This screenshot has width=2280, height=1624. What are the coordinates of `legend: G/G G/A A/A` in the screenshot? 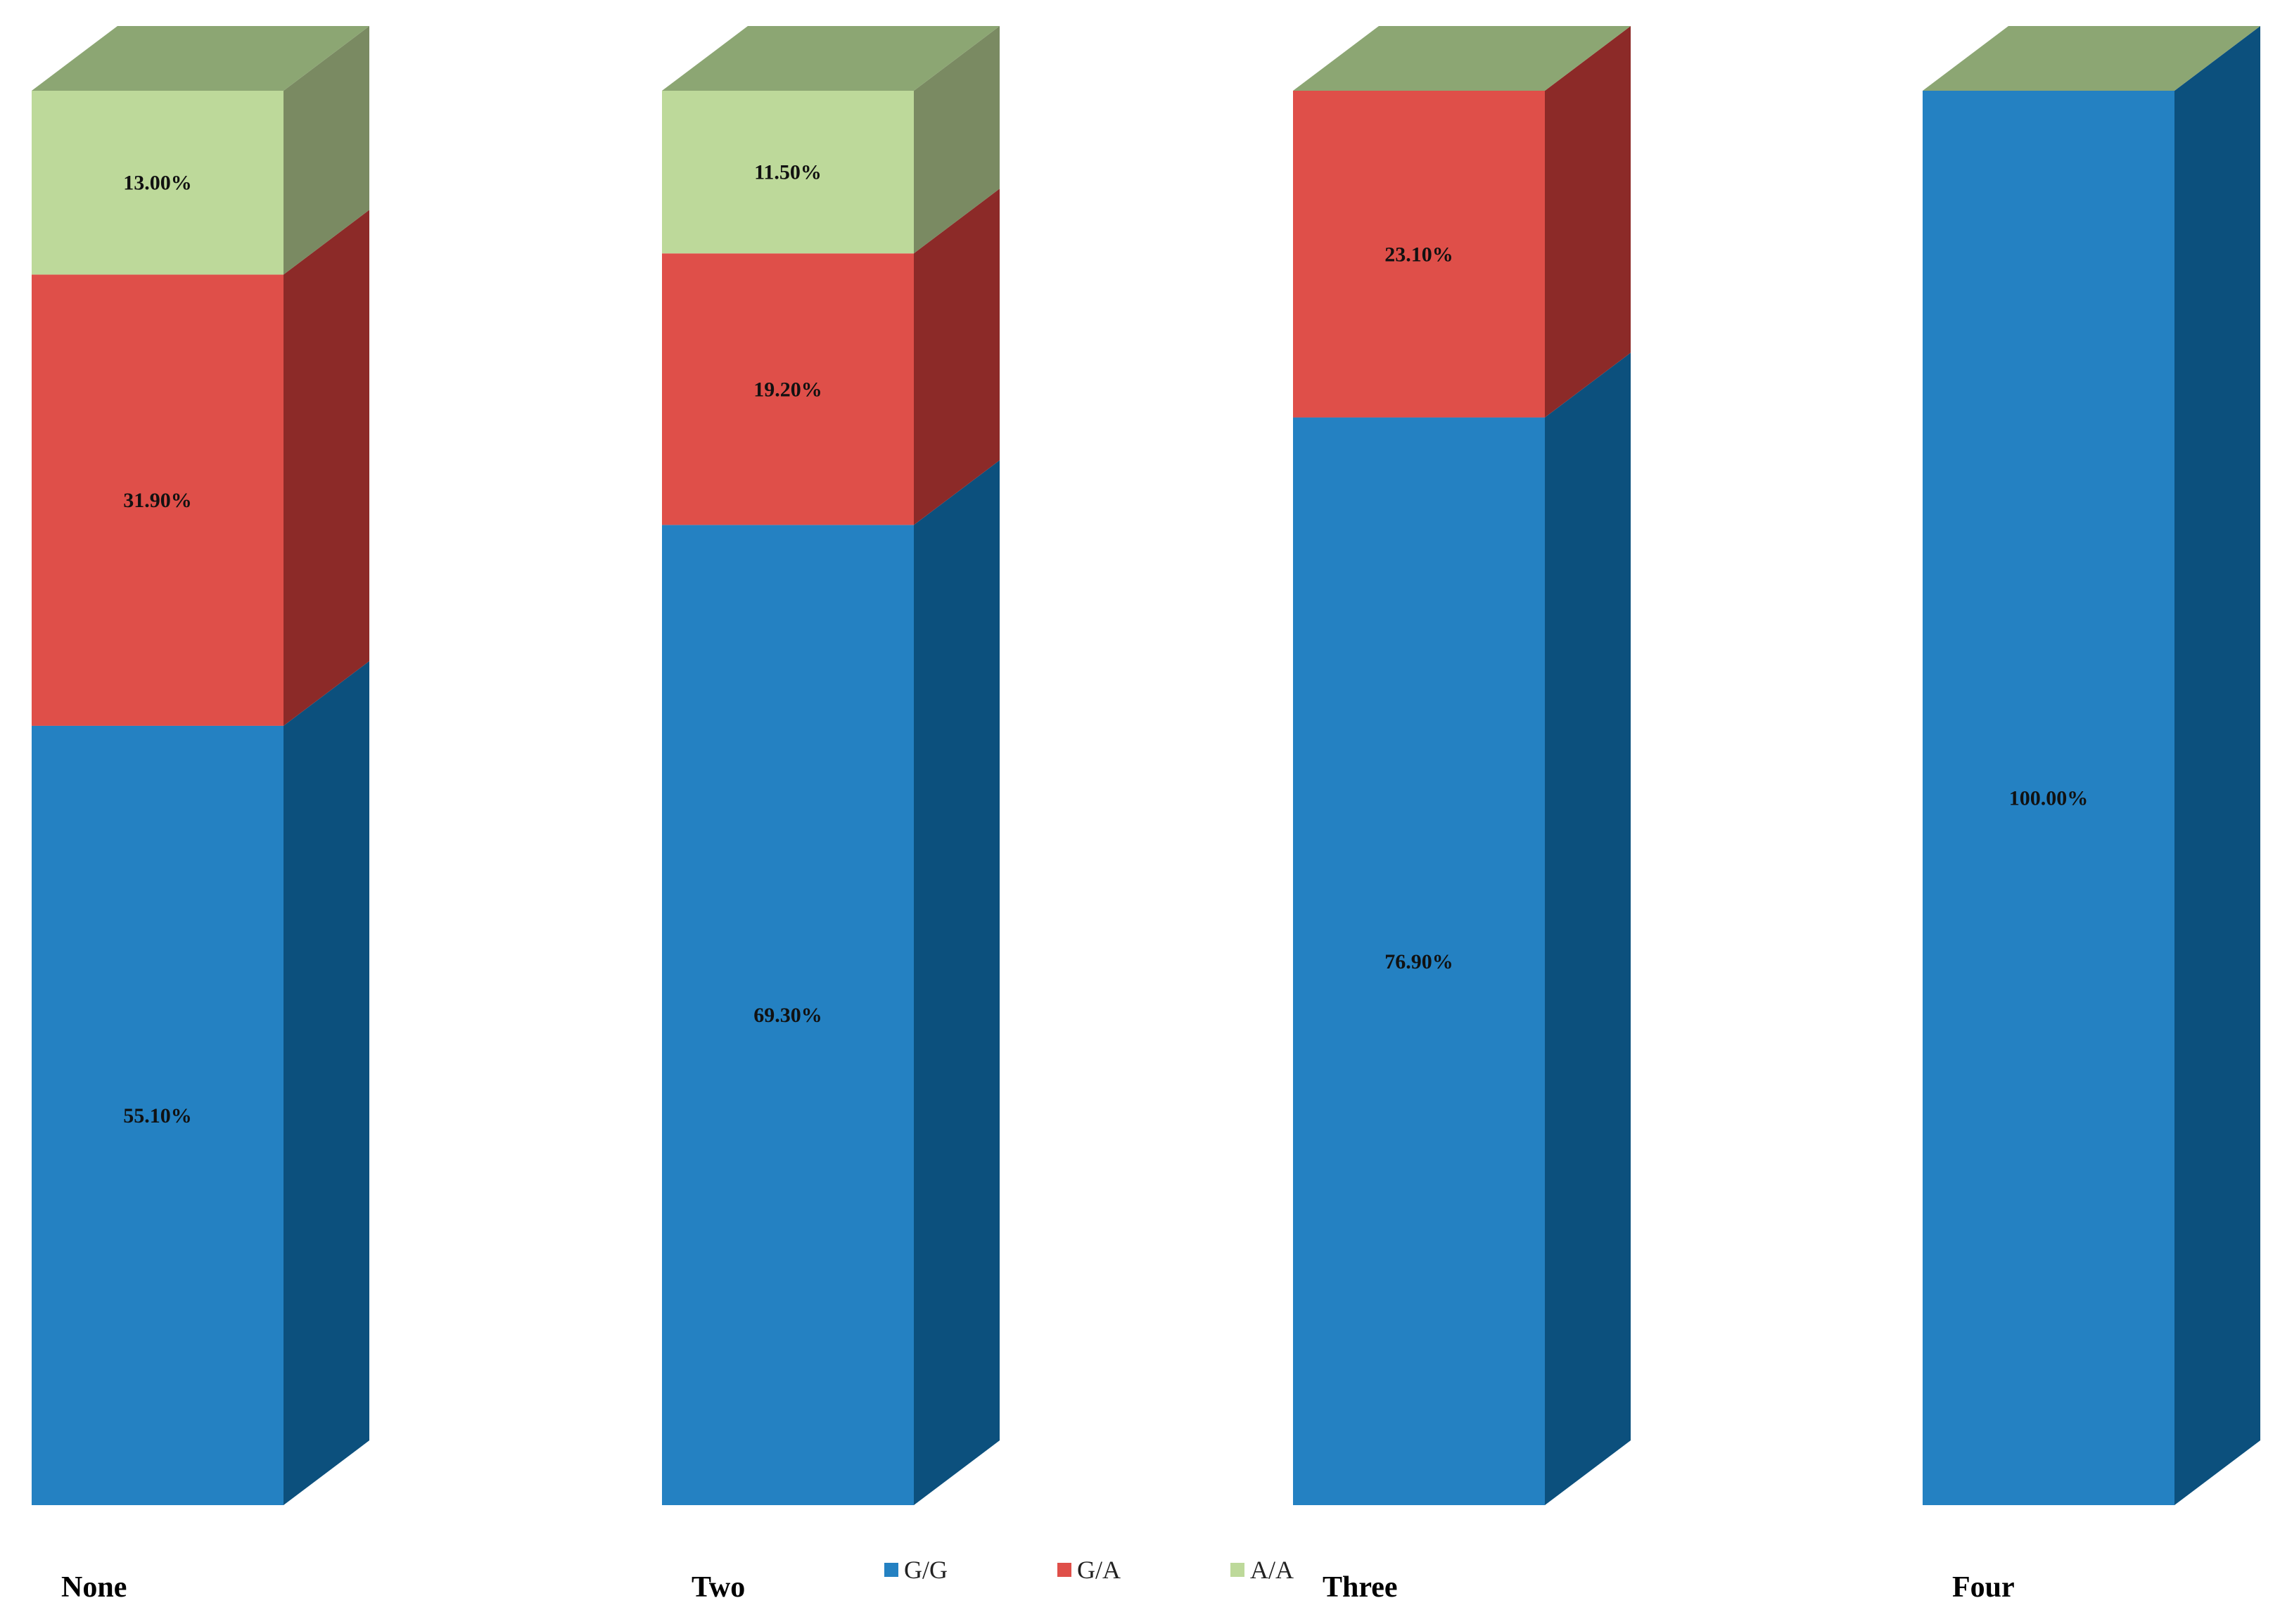 It's located at (1089, 1570).